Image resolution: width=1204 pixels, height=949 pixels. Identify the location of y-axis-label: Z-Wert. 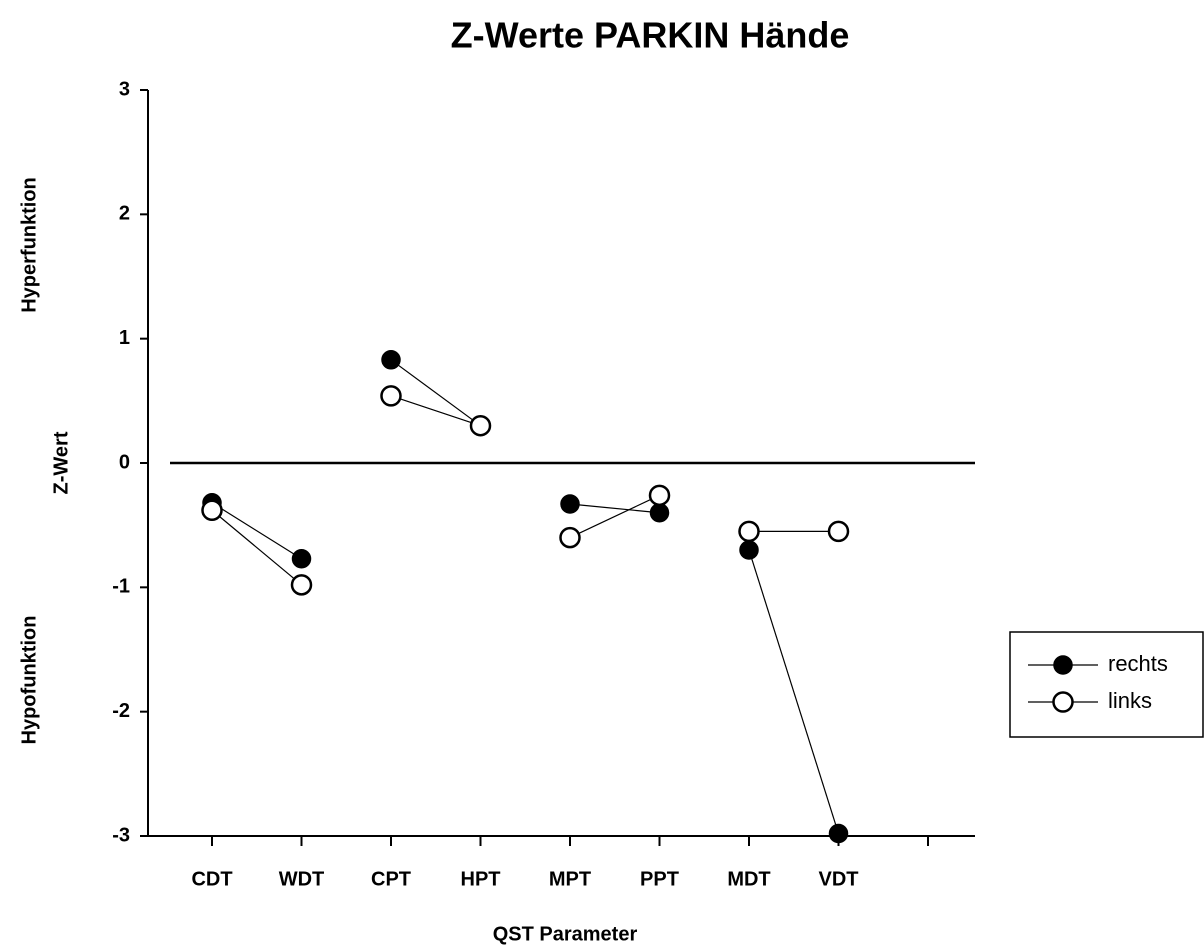
(61, 462).